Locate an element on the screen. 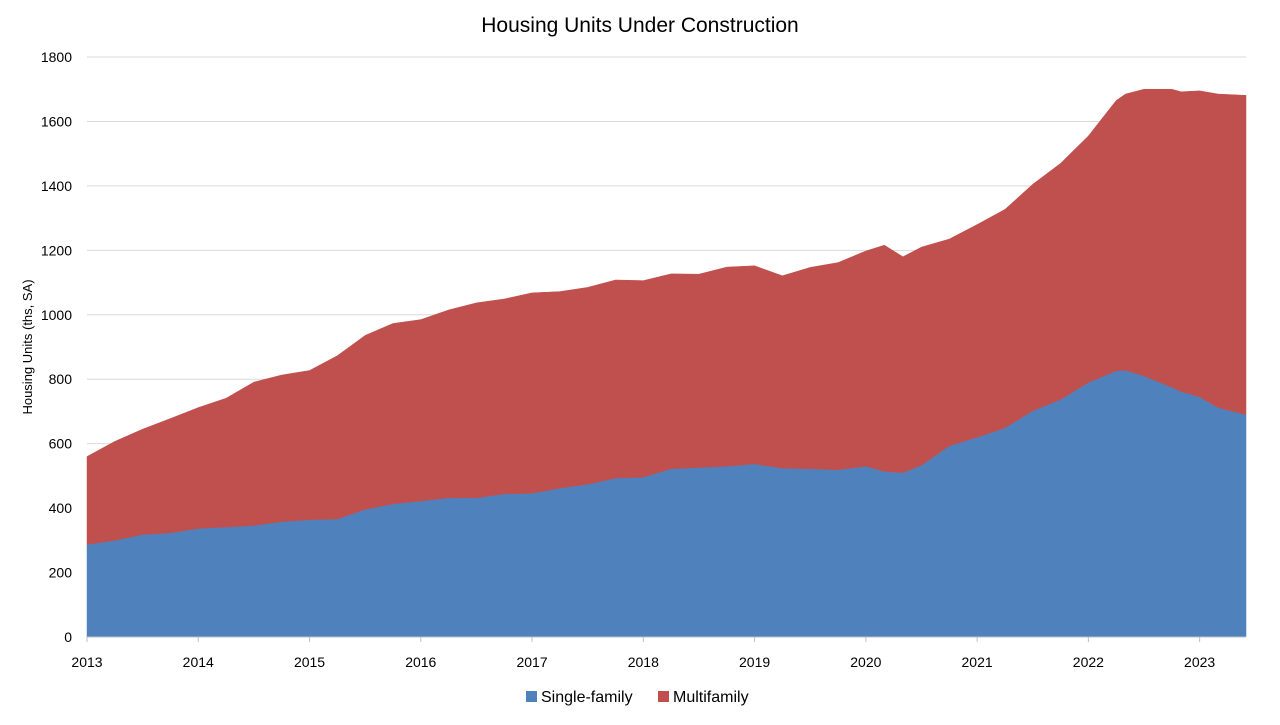  y-tick-label-0: 0 is located at coordinates (68, 637).